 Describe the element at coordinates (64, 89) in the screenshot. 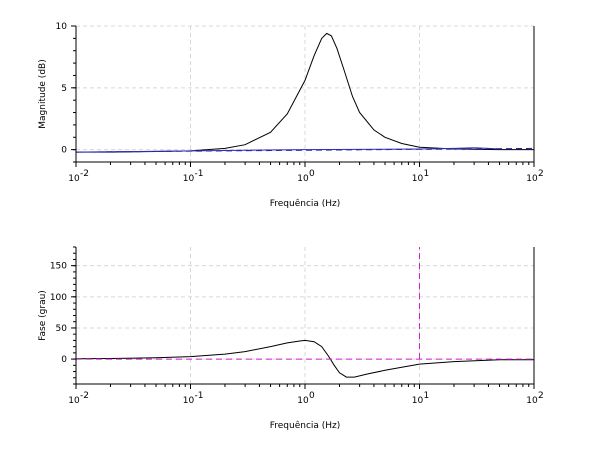

I see `magnitude-y-tick-label: 5` at that location.